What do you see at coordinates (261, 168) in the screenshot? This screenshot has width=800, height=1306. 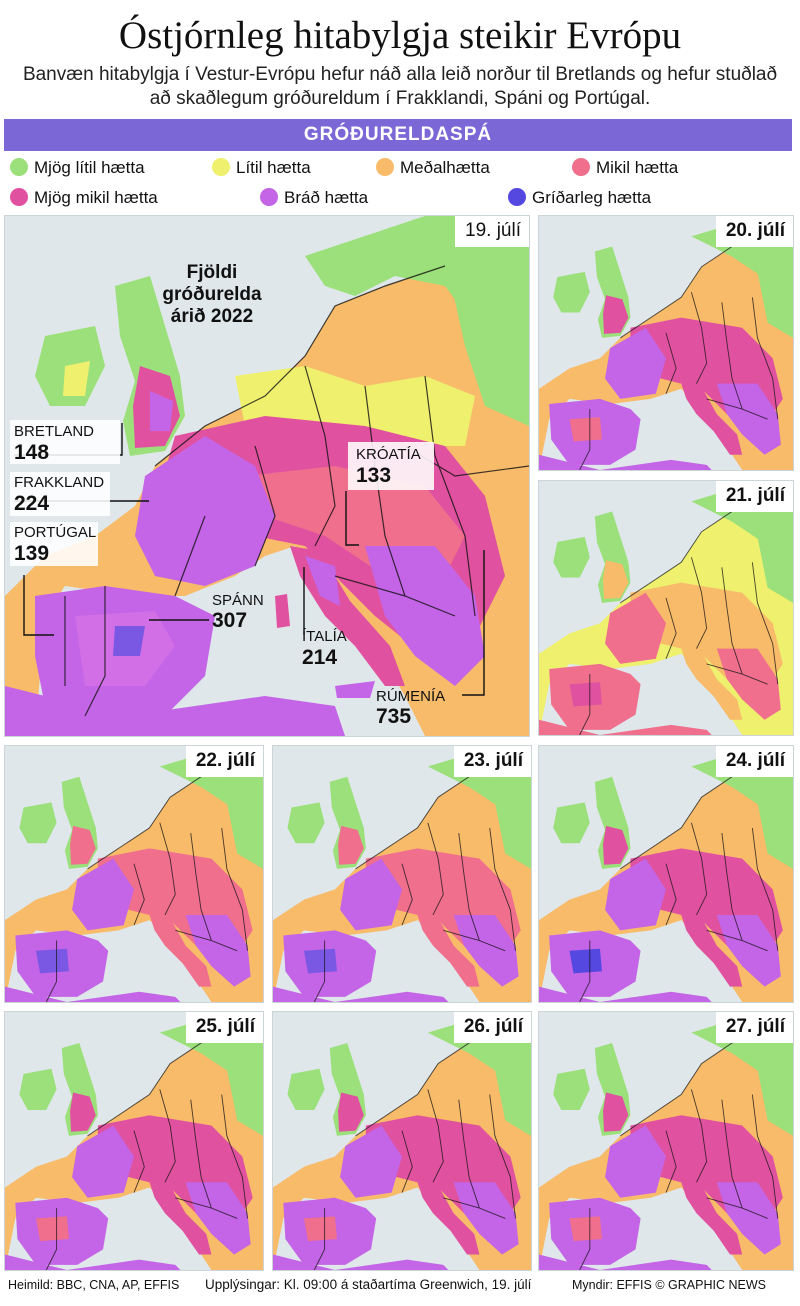 I see `legend-item-low: Lítil hætta` at bounding box center [261, 168].